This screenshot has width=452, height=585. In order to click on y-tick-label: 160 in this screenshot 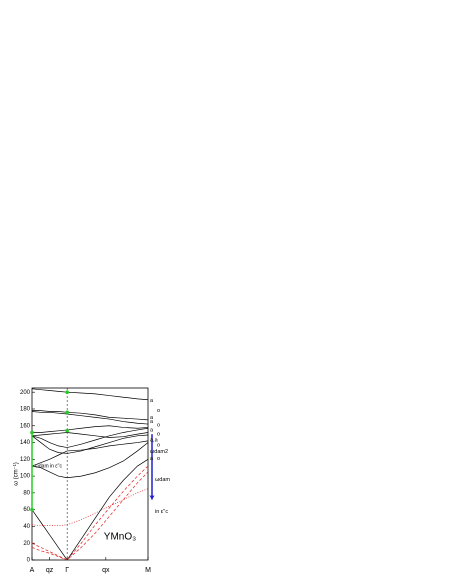, I will do `click(25, 426)`.